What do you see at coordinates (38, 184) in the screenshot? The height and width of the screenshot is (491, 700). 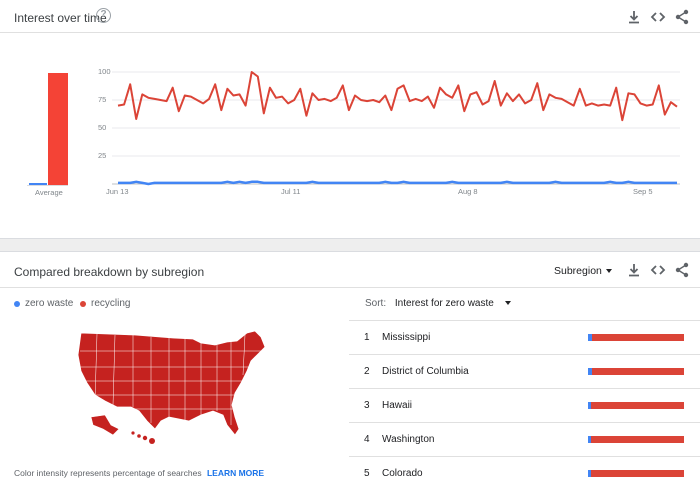 I see `average-bar-zero-waste` at bounding box center [38, 184].